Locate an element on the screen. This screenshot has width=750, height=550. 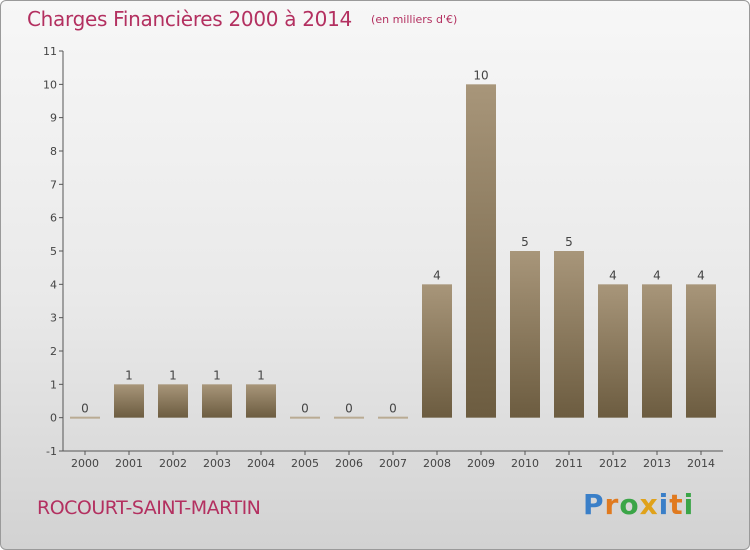
y-tick-label: 1 is located at coordinates (53, 384).